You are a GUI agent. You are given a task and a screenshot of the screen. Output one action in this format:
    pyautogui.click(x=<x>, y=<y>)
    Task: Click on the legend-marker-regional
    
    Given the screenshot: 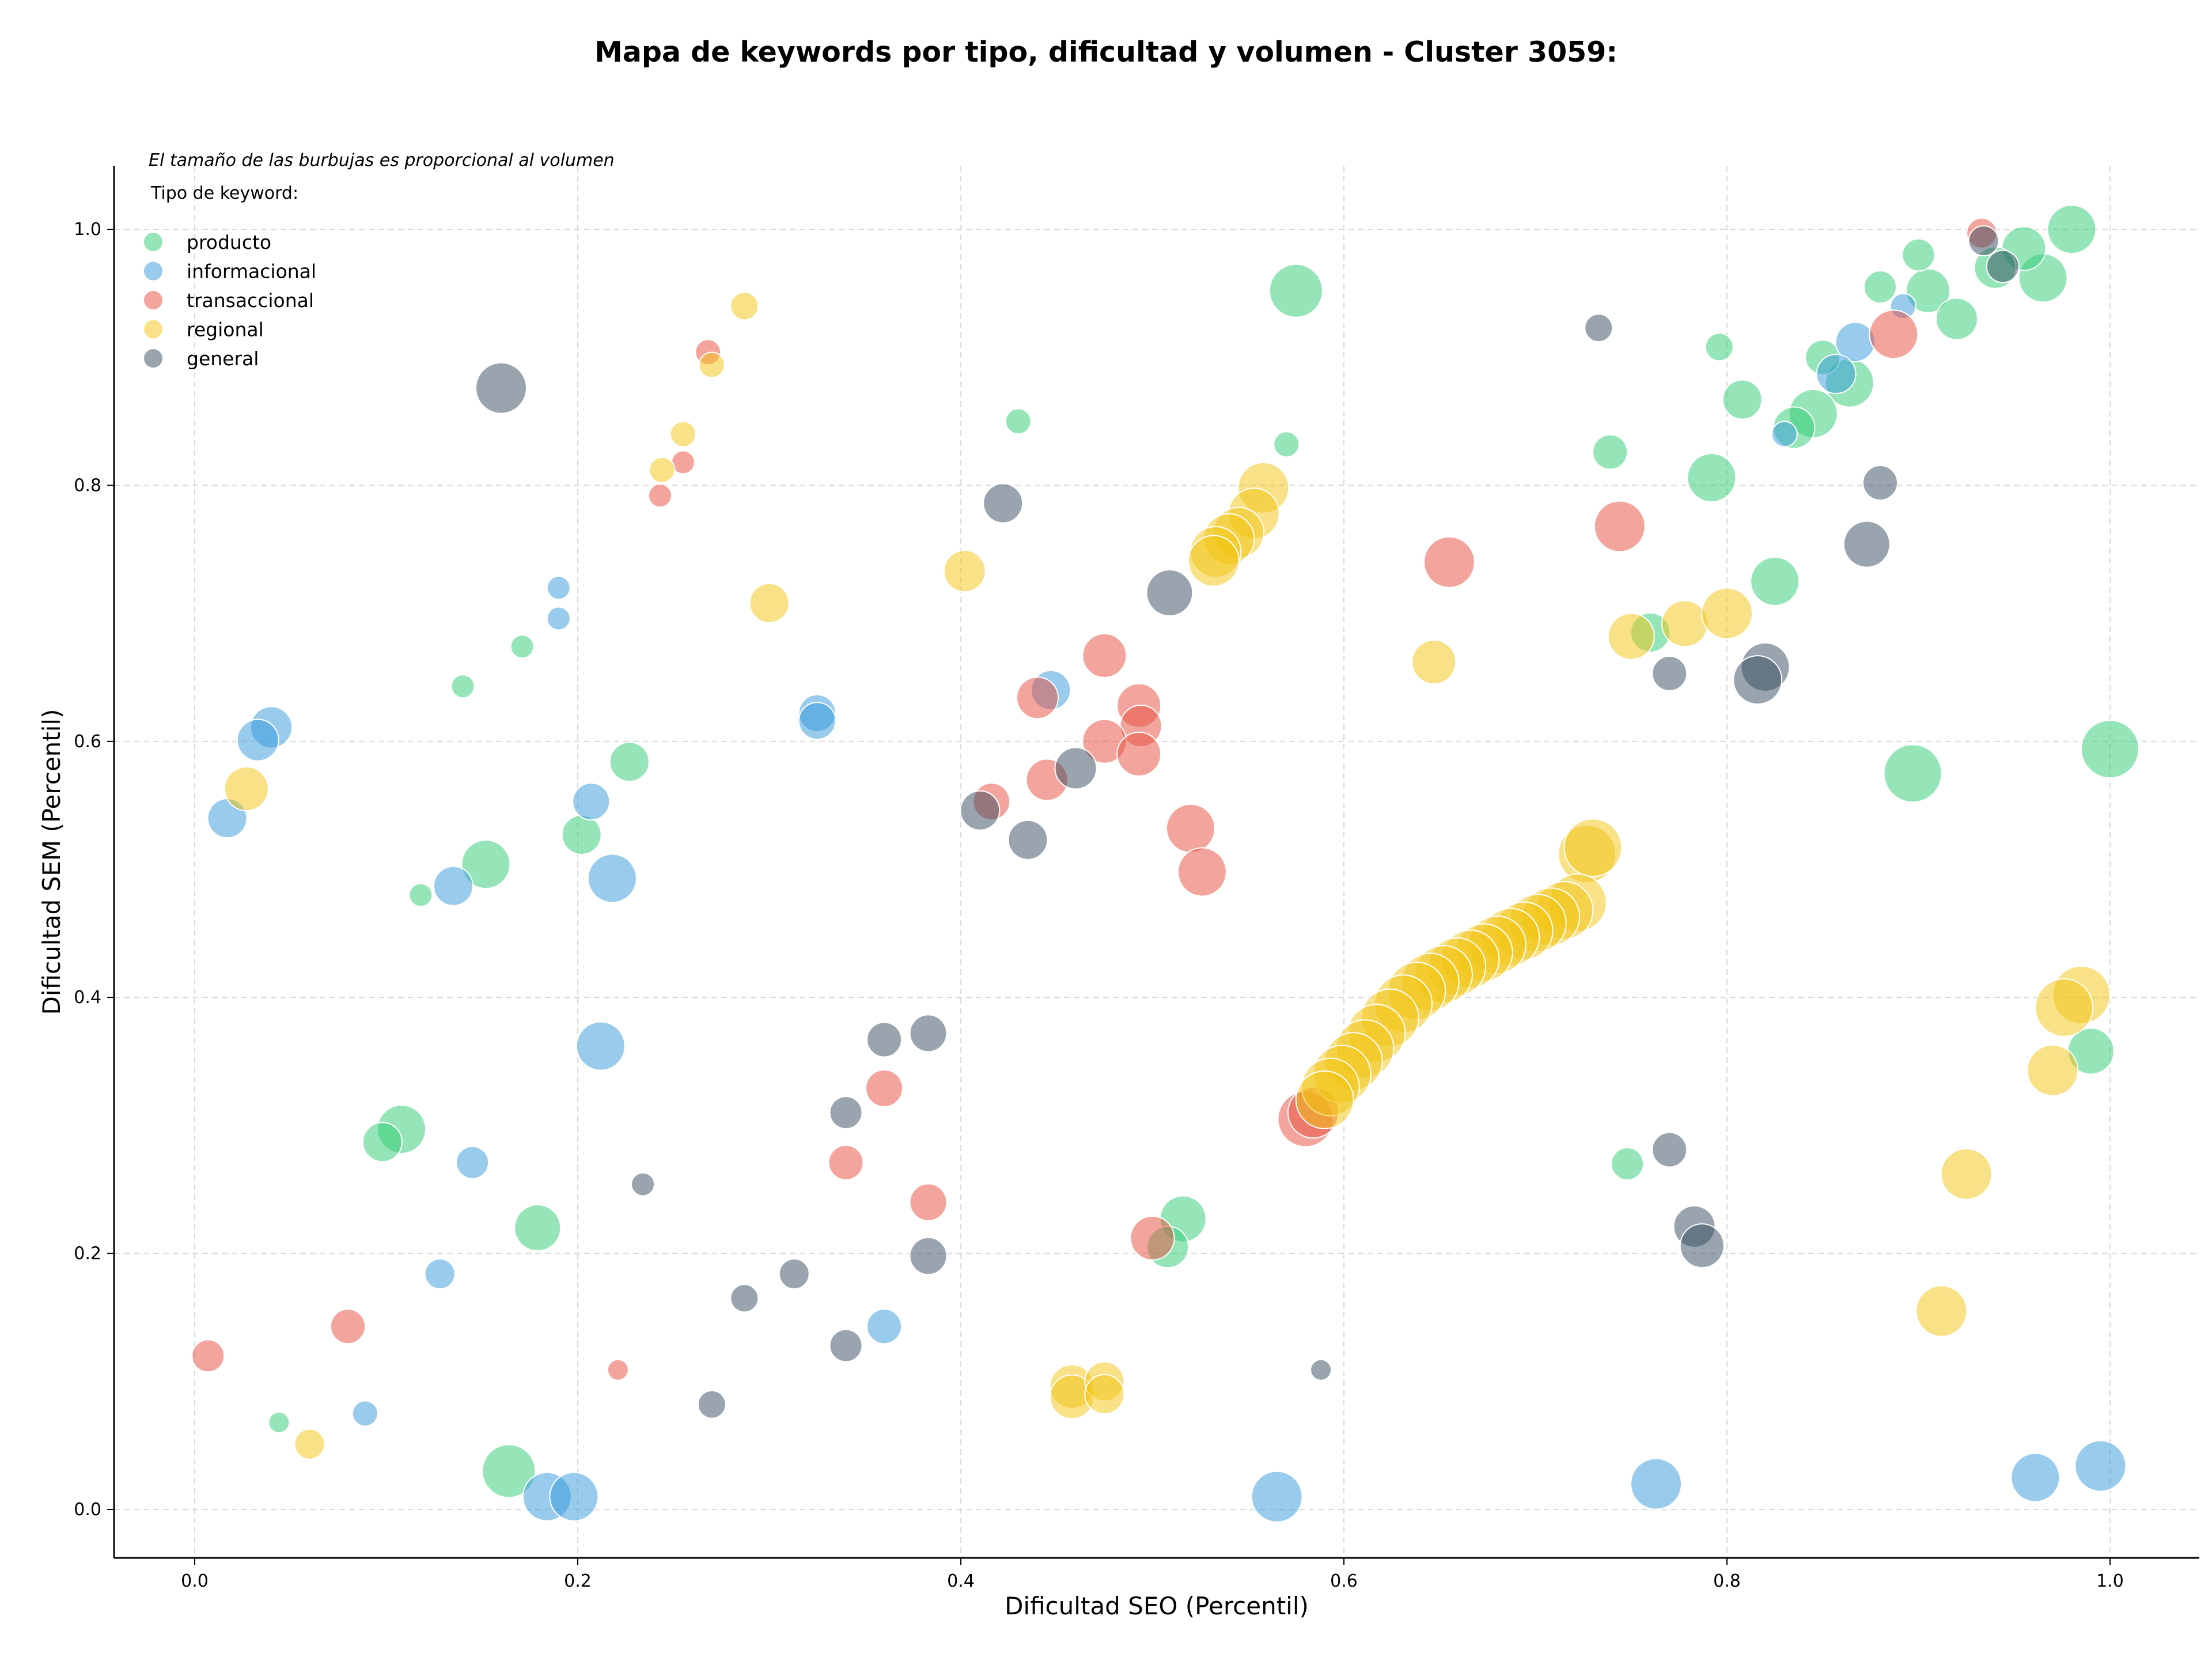 What is the action you would take?
    pyautogui.click(x=153, y=329)
    